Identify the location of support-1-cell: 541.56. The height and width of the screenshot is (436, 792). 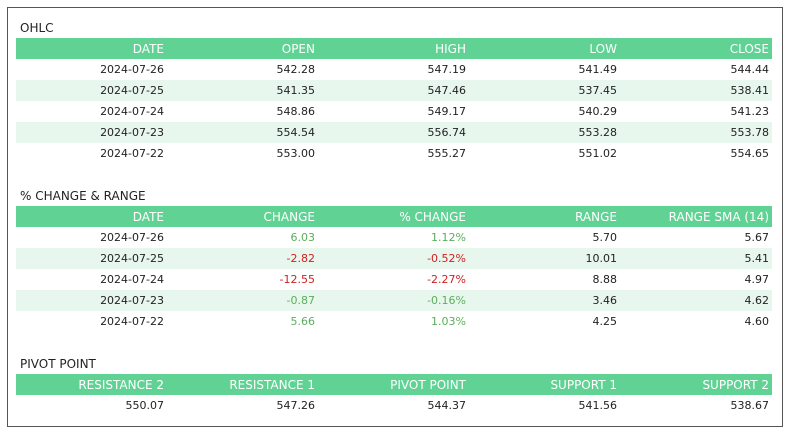
(598, 405).